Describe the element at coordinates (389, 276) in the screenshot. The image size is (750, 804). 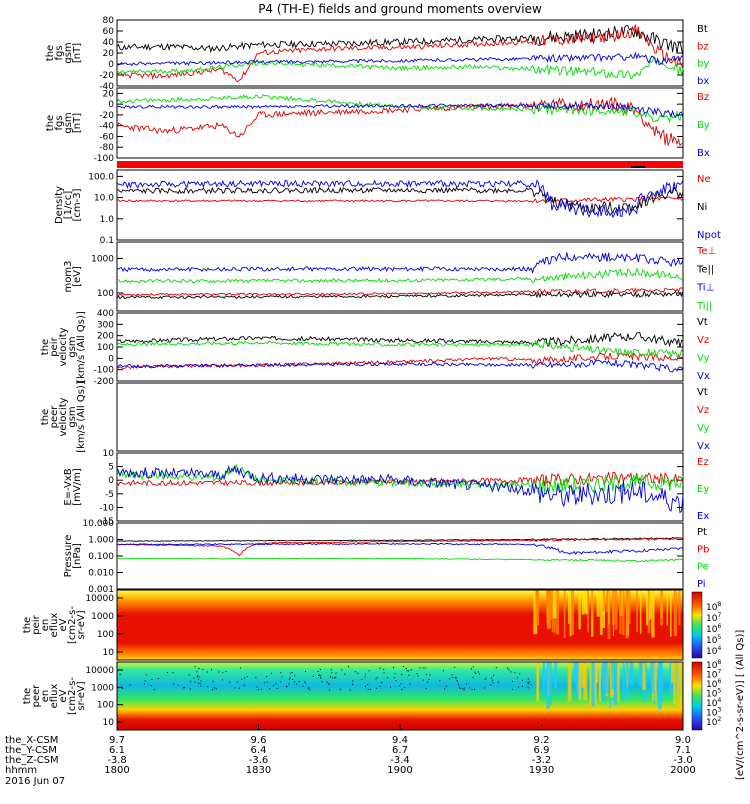
I see `panel-mom: mom3[eV] 1000 100 Te⊥ Te|| Ti⊥ Ti||` at that location.